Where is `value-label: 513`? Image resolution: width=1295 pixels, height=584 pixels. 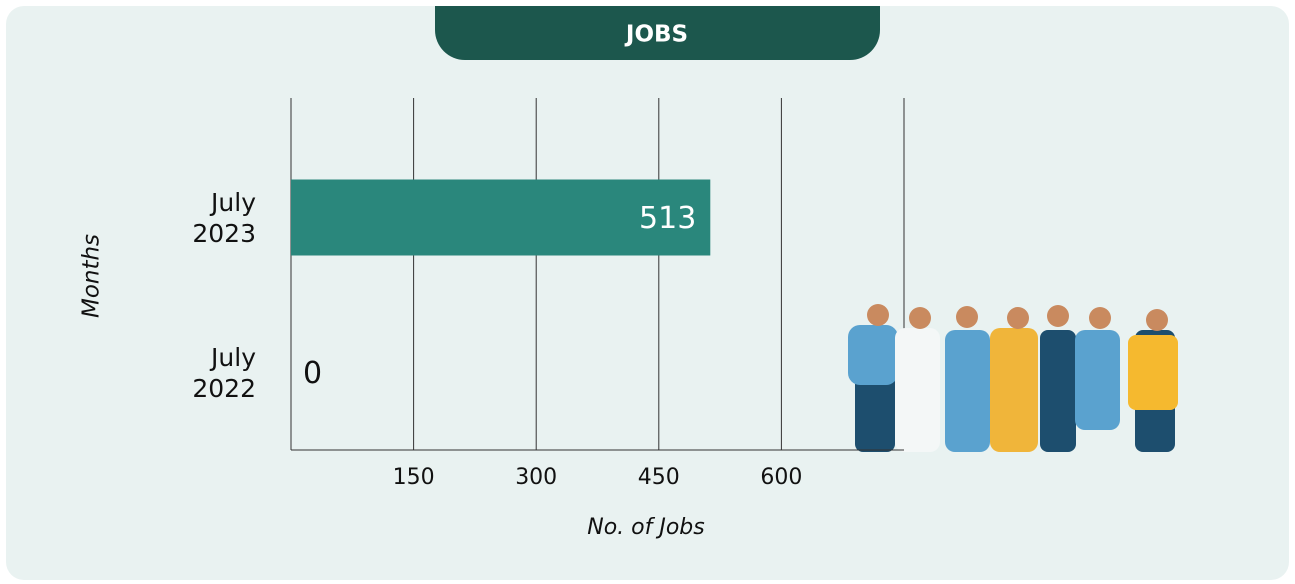
value-label: 513 is located at coordinates (667, 218).